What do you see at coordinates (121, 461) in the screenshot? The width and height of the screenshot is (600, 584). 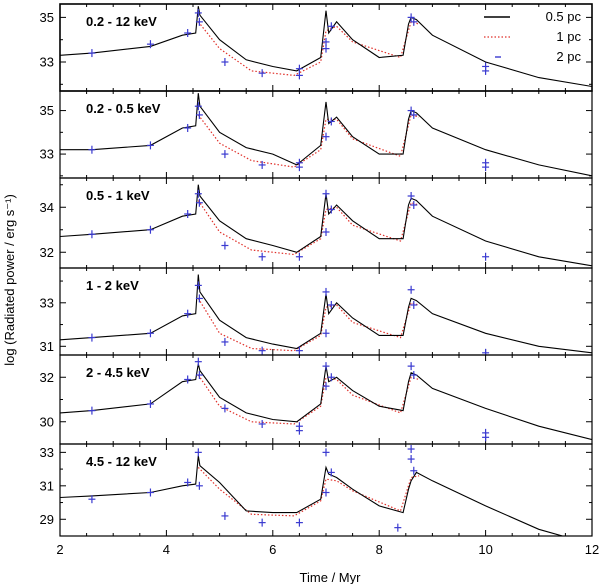 I see `panel-label: 4.5 - 12 keV` at bounding box center [121, 461].